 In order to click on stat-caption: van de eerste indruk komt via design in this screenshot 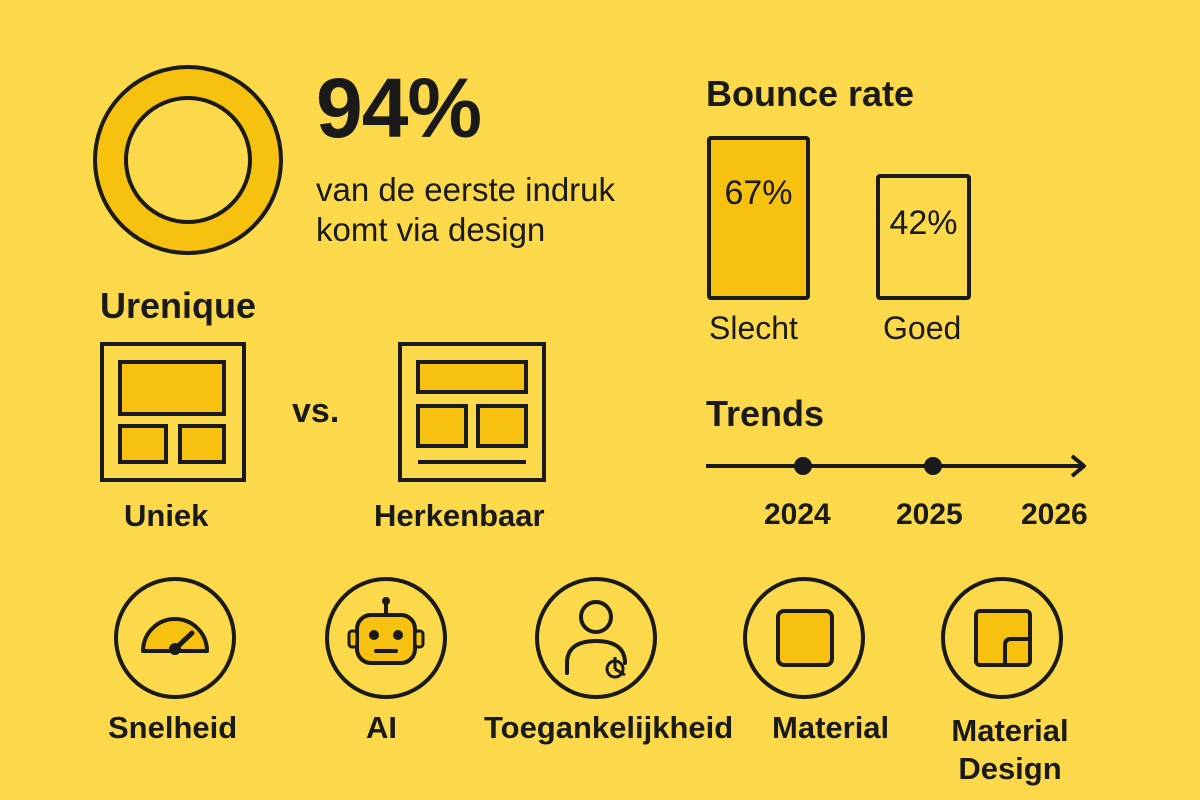, I will do `click(526, 210)`.